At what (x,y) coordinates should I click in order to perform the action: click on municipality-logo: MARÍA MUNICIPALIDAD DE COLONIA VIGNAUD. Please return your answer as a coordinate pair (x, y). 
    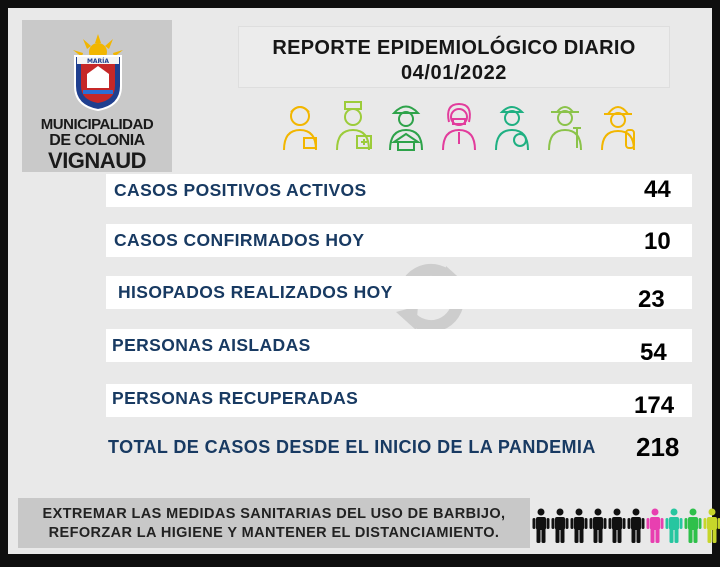
    Looking at the image, I should click on (97, 96).